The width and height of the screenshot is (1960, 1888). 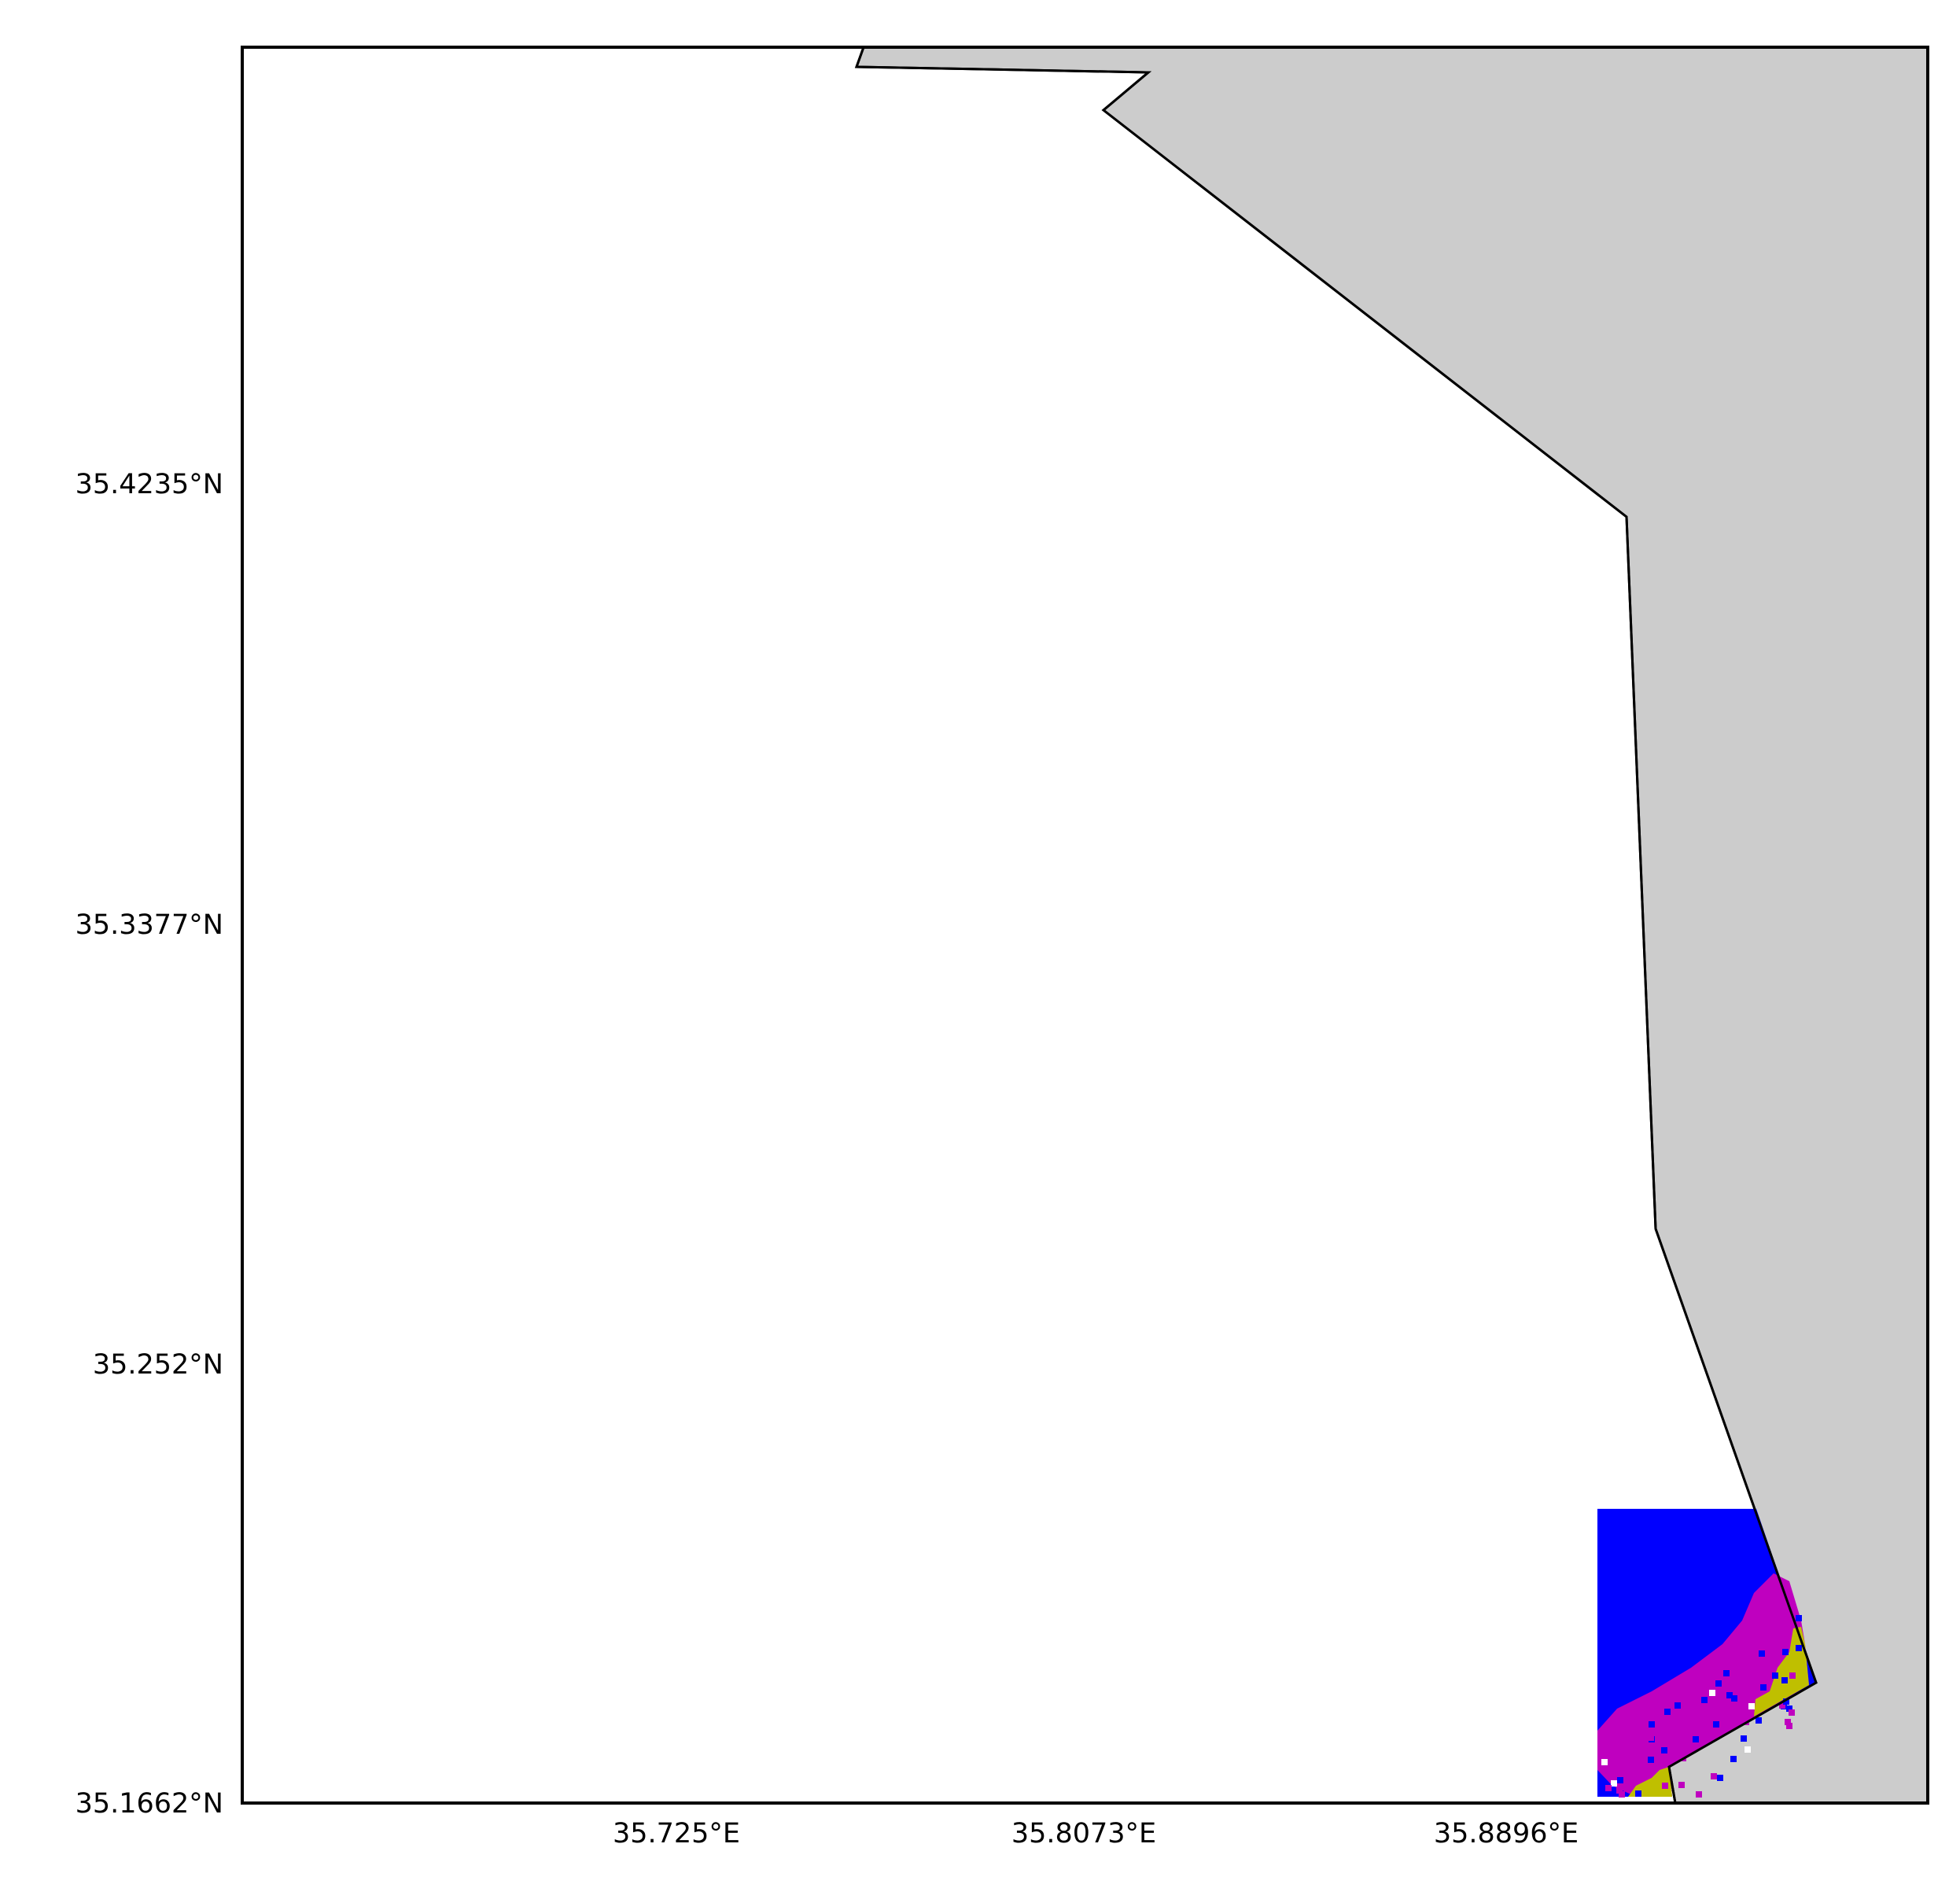 I want to click on x-tick-label: 35.8073°E, so click(x=1083, y=1833).